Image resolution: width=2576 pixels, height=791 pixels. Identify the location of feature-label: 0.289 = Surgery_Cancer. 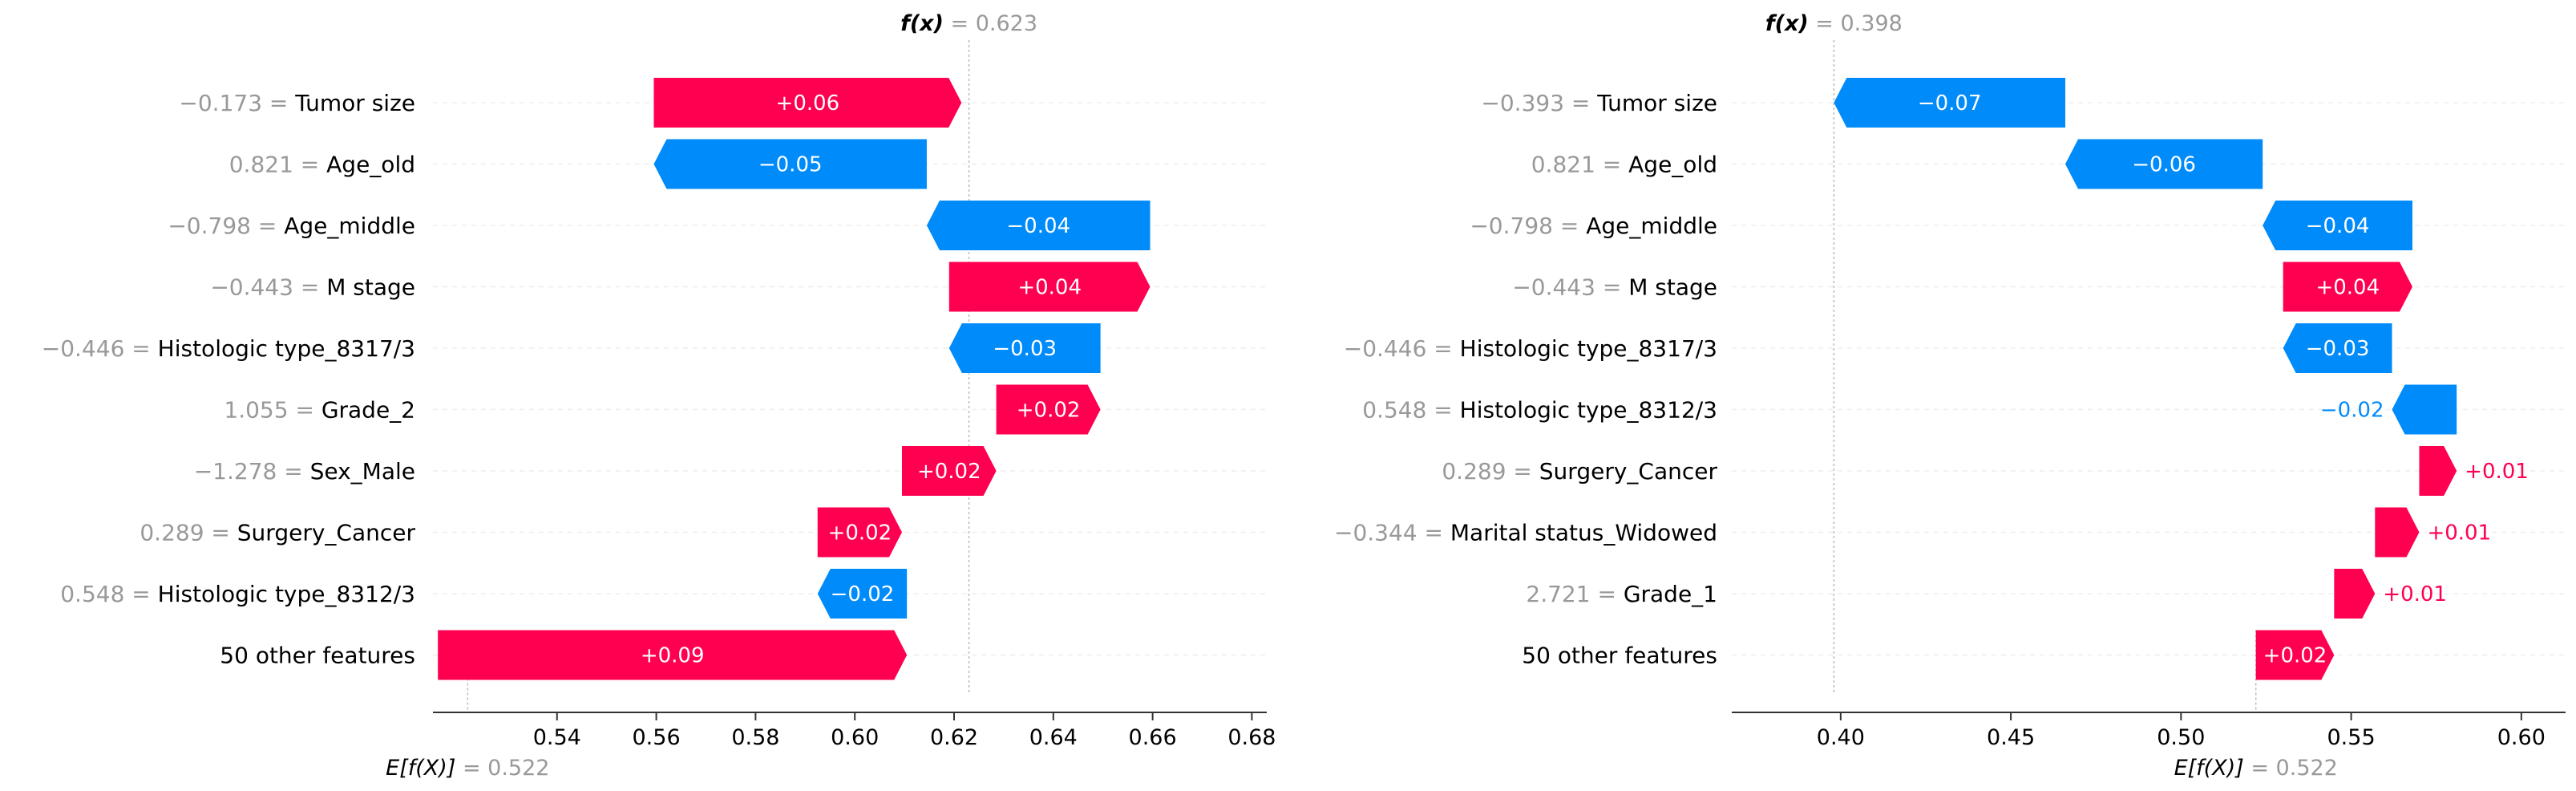
(277, 533).